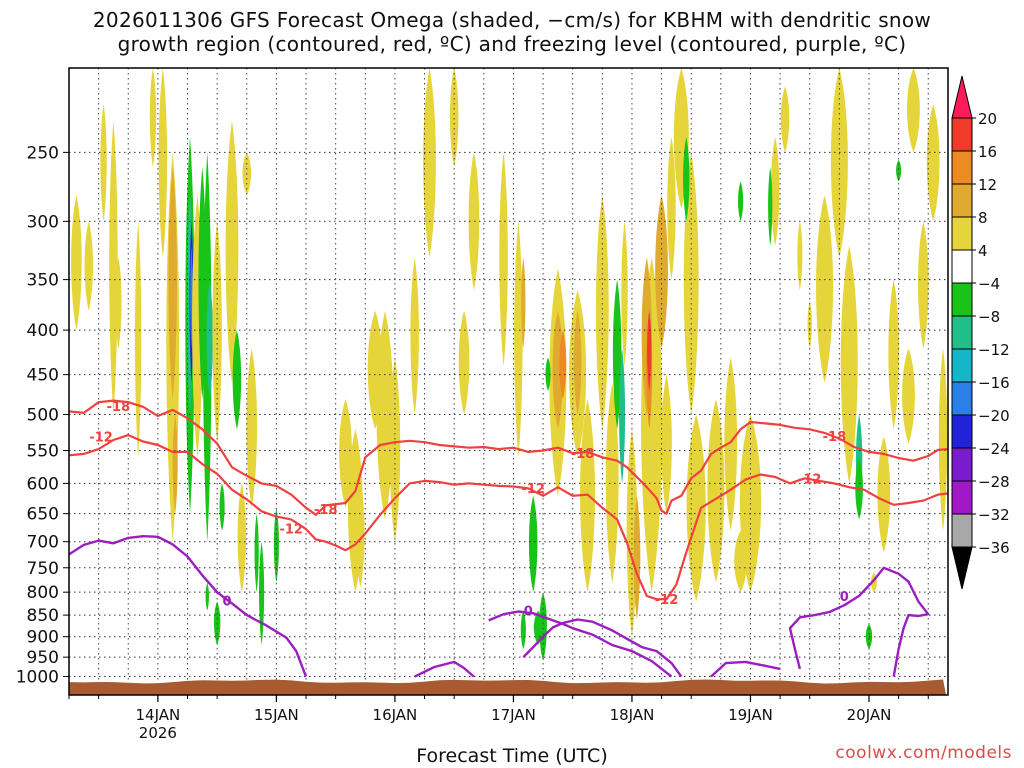 This screenshot has width=1024, height=768. Describe the element at coordinates (43, 543) in the screenshot. I see `y-tick-label-700: 700` at that location.